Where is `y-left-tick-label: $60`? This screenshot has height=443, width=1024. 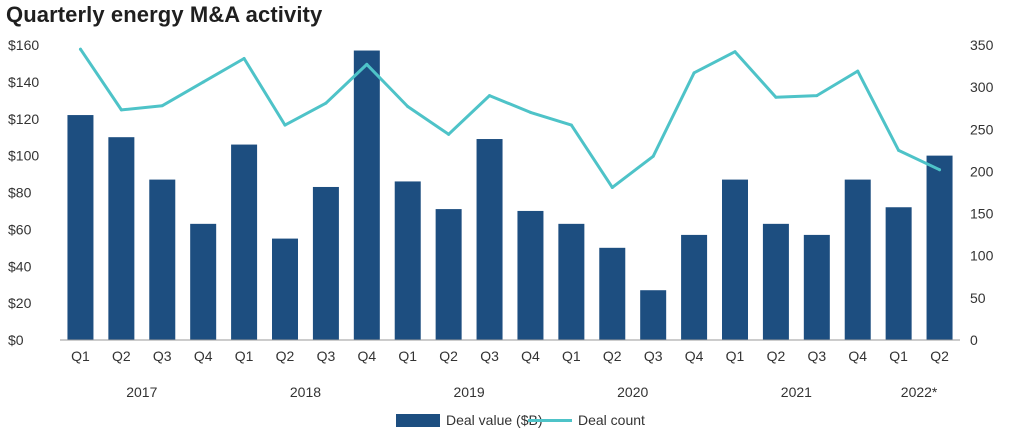
y-left-tick-label: $60 is located at coordinates (20, 229).